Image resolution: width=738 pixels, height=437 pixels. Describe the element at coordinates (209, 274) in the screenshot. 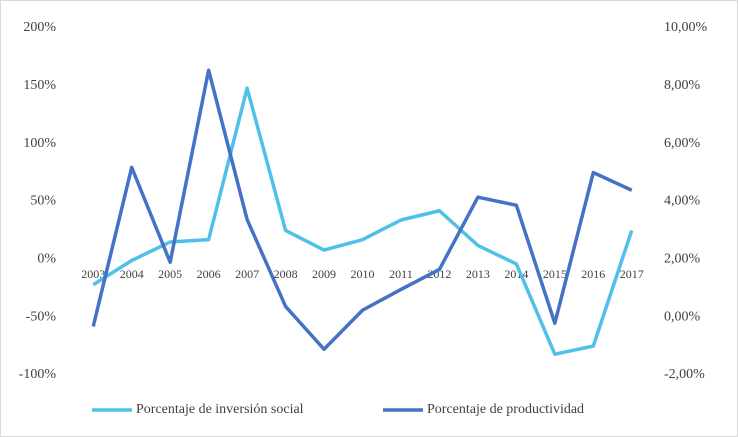

I see `x-tick-label: 2006` at that location.